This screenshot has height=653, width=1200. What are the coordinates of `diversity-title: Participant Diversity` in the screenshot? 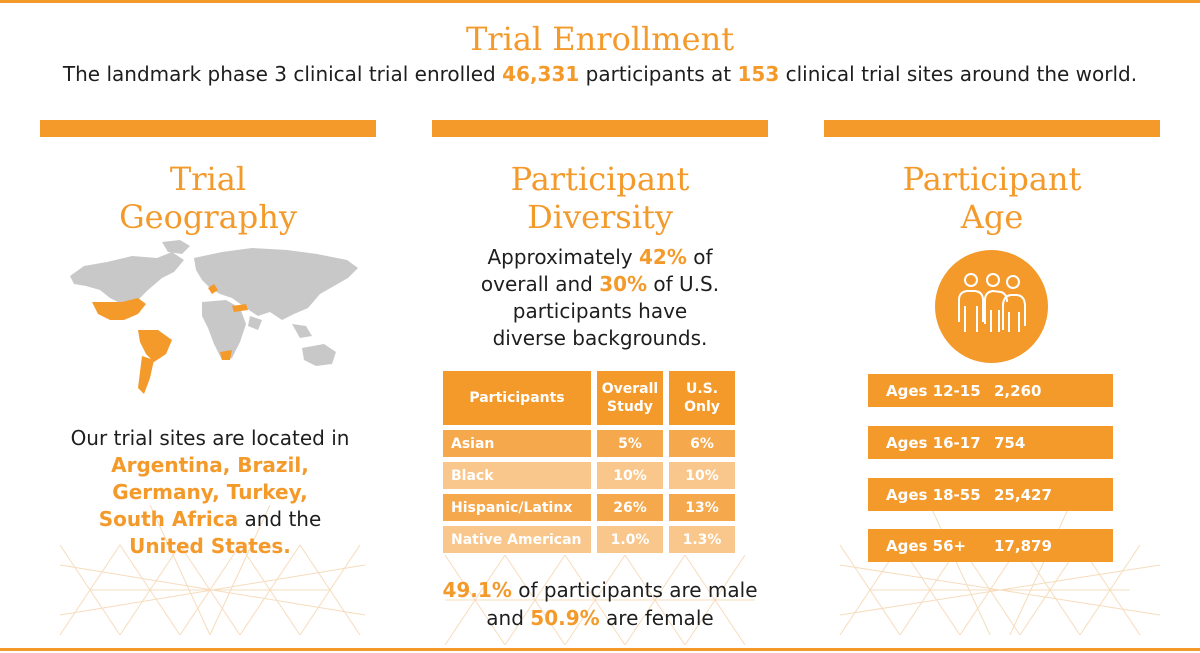 It's located at (600, 198).